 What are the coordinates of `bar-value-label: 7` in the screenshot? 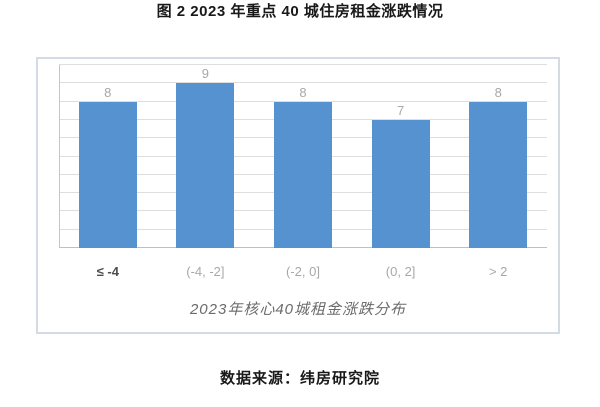 It's located at (400, 110).